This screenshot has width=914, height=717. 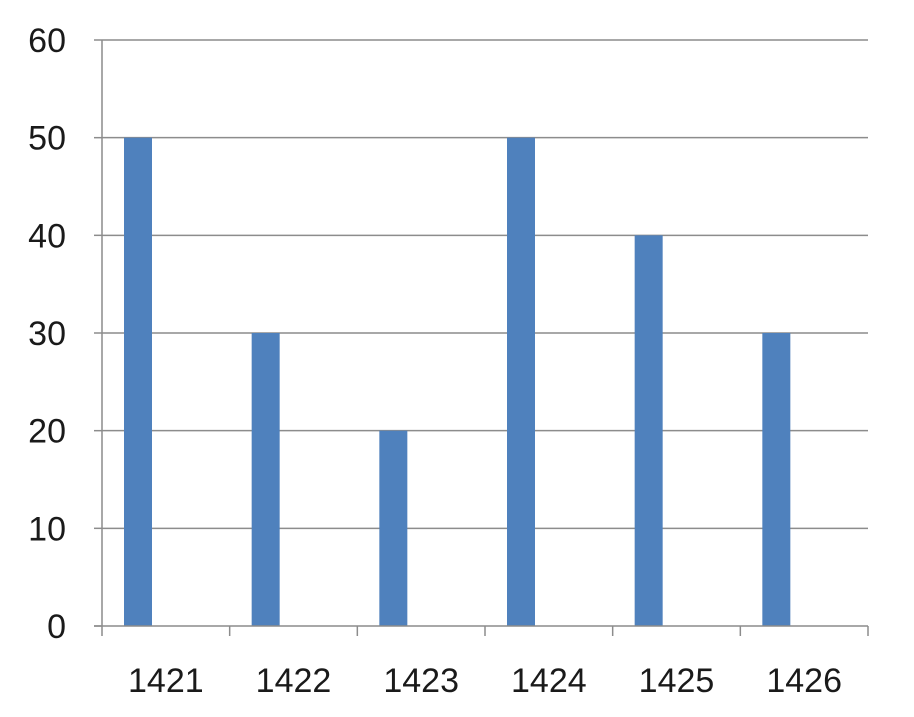 What do you see at coordinates (47, 529) in the screenshot?
I see `y-tick-label: 10` at bounding box center [47, 529].